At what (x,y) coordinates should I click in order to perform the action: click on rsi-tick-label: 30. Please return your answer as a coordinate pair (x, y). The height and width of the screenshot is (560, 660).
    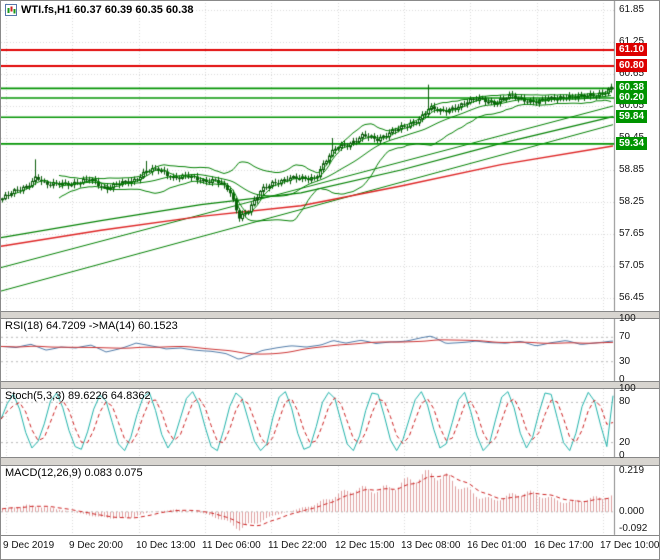
    Looking at the image, I should click on (625, 361).